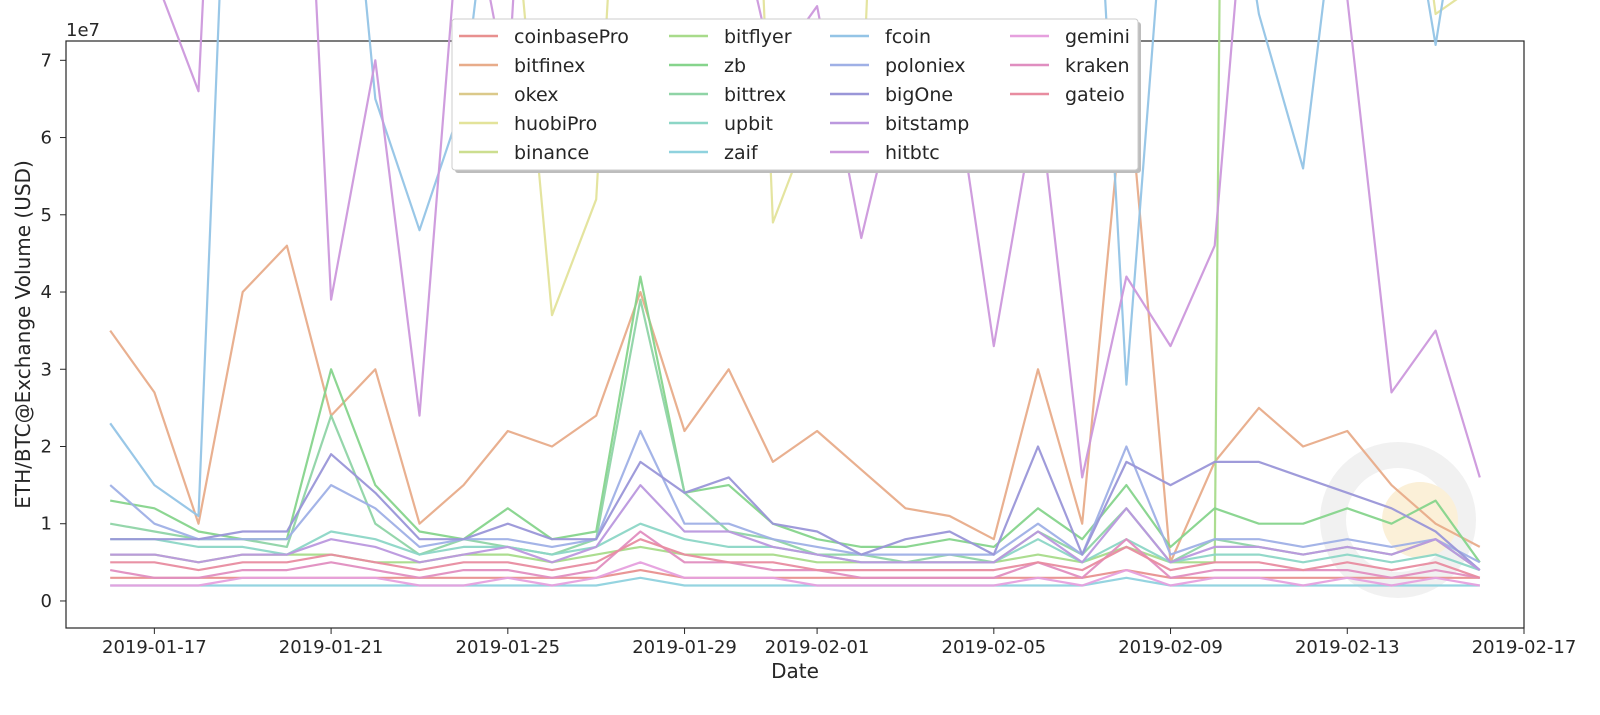 This screenshot has width=1600, height=715. Describe the element at coordinates (46, 524) in the screenshot. I see `y-tick-label: 1` at that location.